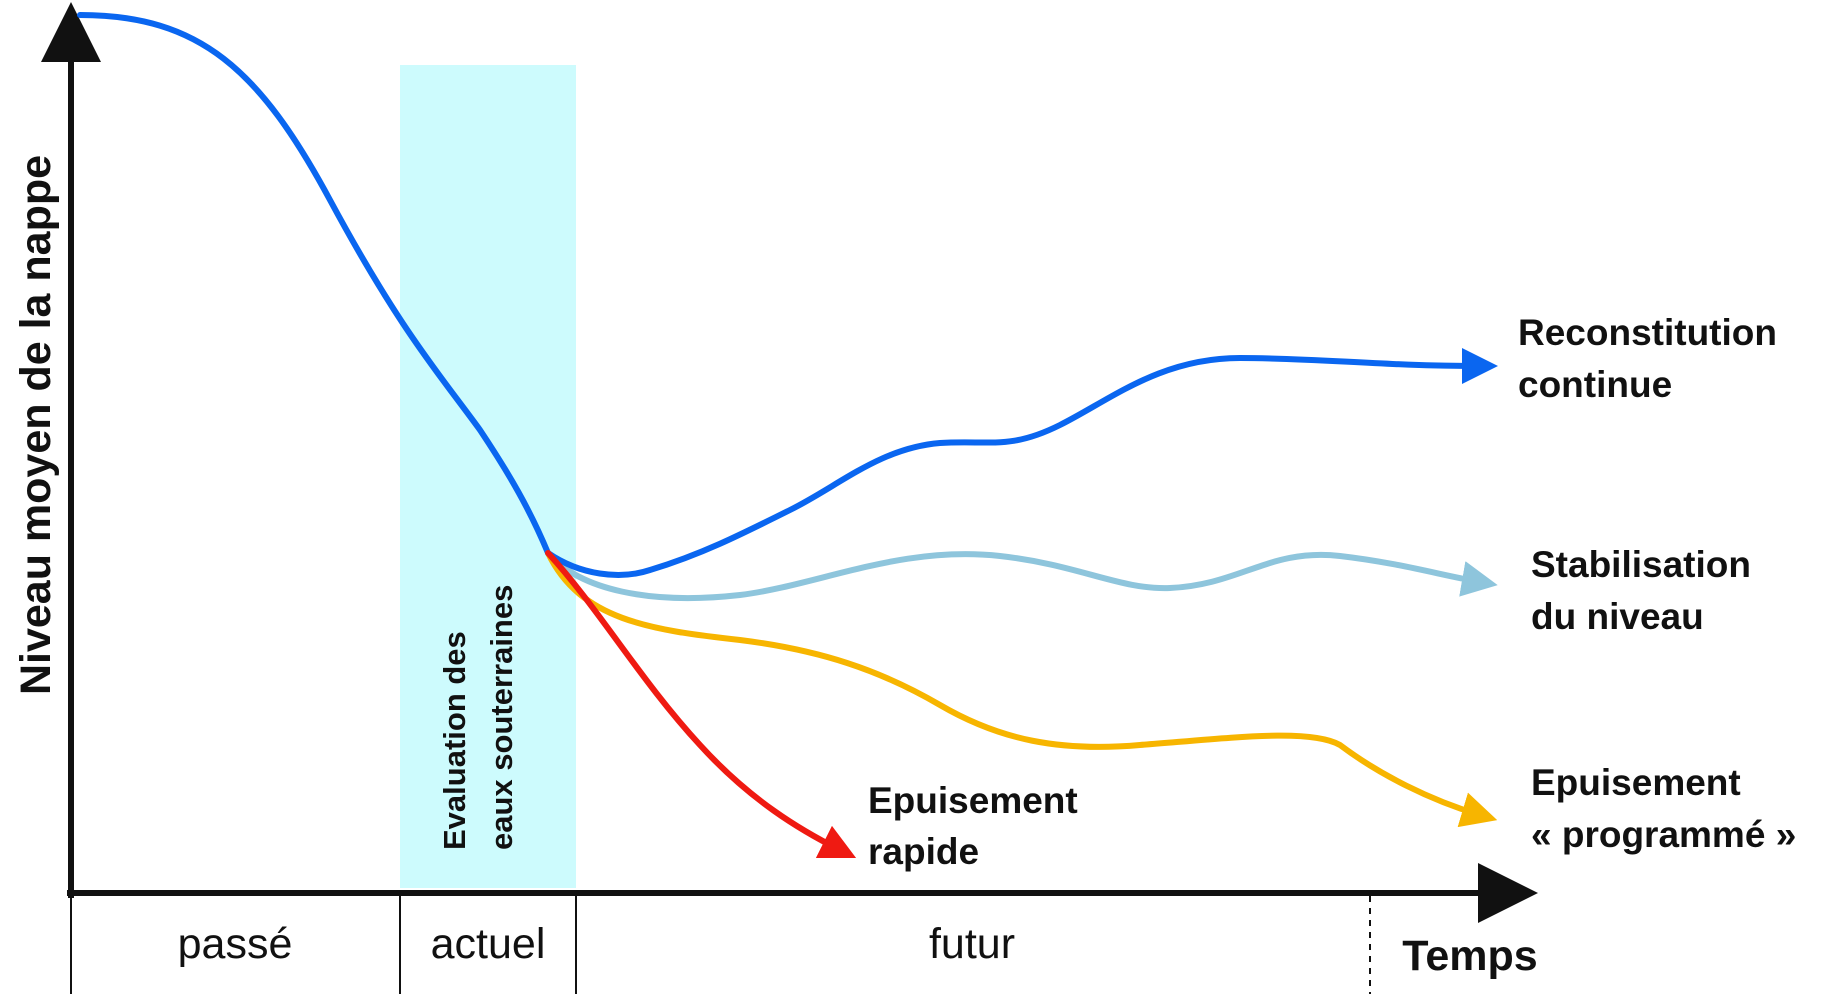  I want to click on band-label-line1: Evaluation des, so click(454, 740).